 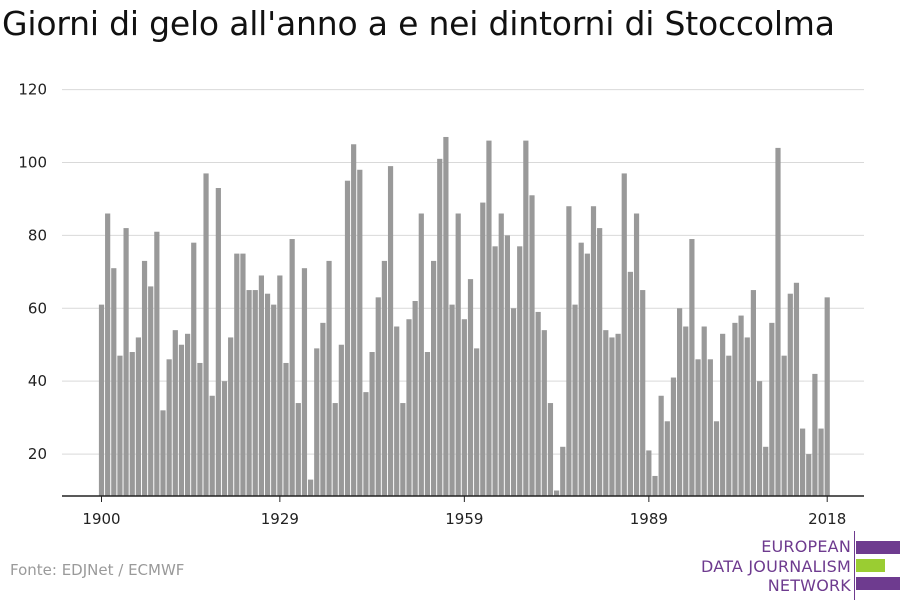 What do you see at coordinates (772, 409) in the screenshot?
I see `bar-2009` at bounding box center [772, 409].